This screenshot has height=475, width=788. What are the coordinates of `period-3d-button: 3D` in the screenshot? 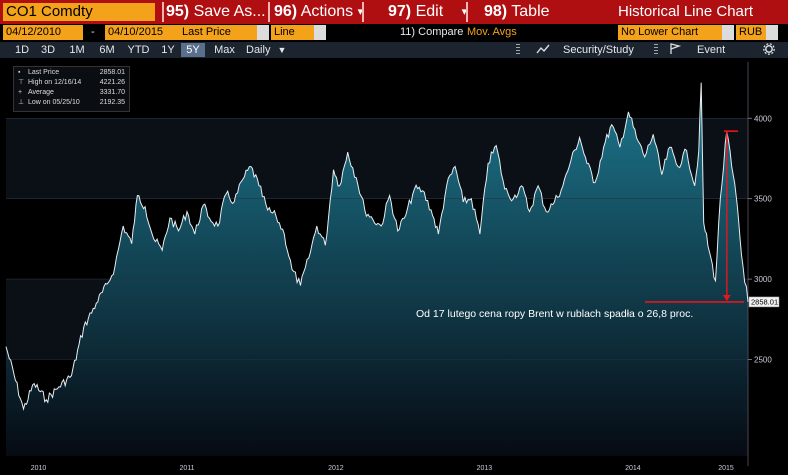 It's located at (48, 50).